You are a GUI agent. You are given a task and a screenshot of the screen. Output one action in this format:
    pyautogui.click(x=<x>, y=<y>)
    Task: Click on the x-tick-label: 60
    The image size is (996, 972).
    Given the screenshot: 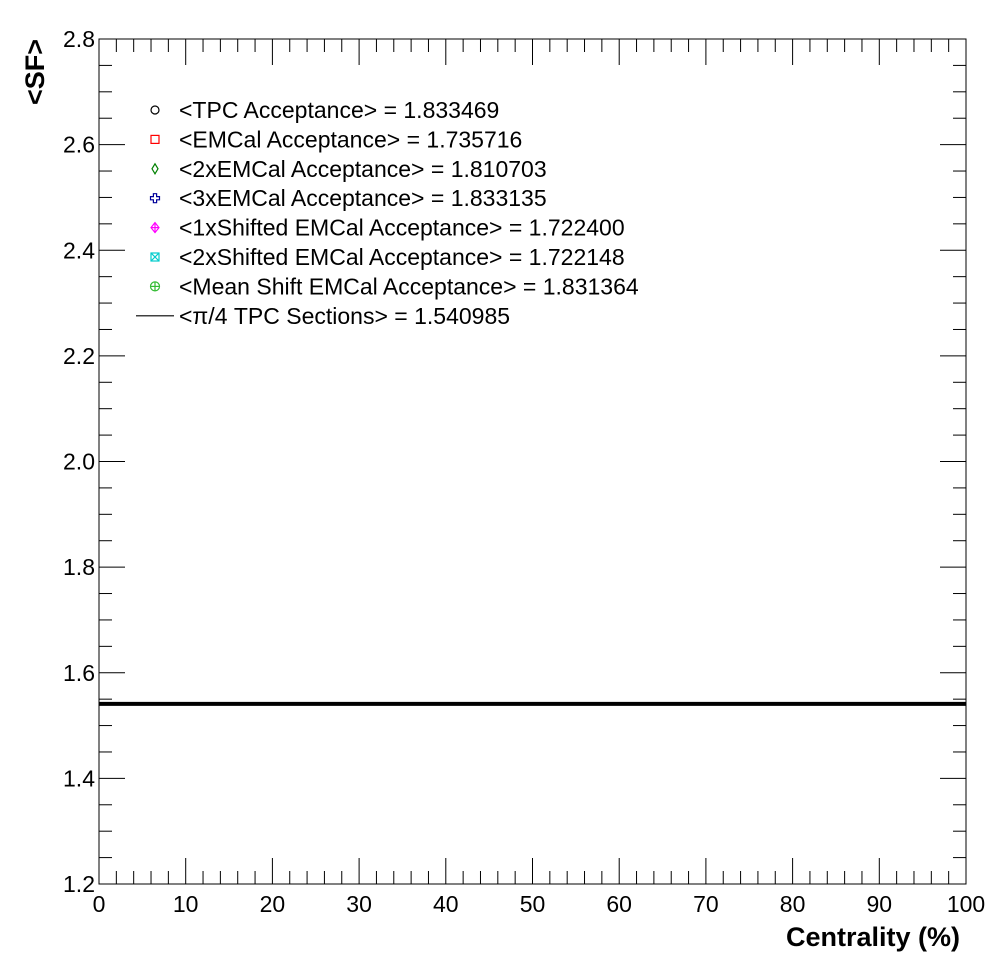 What is the action you would take?
    pyautogui.click(x=619, y=904)
    